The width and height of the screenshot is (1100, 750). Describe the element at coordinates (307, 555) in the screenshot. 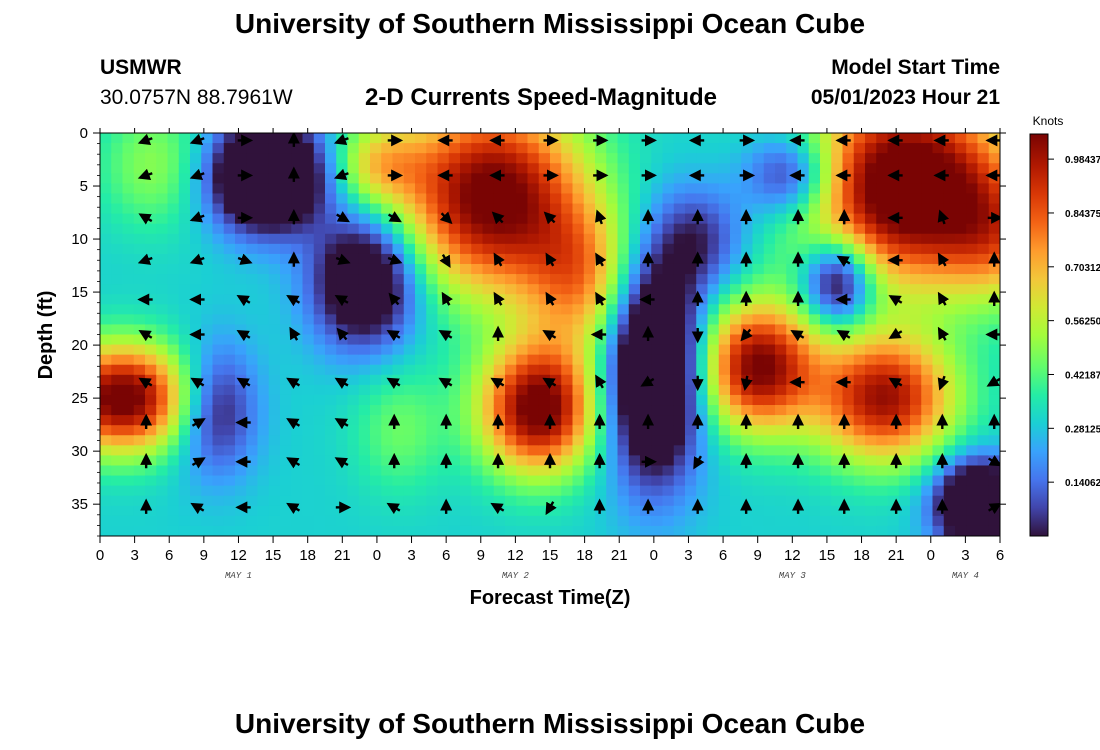

I see `x-tick-label: 18` at that location.